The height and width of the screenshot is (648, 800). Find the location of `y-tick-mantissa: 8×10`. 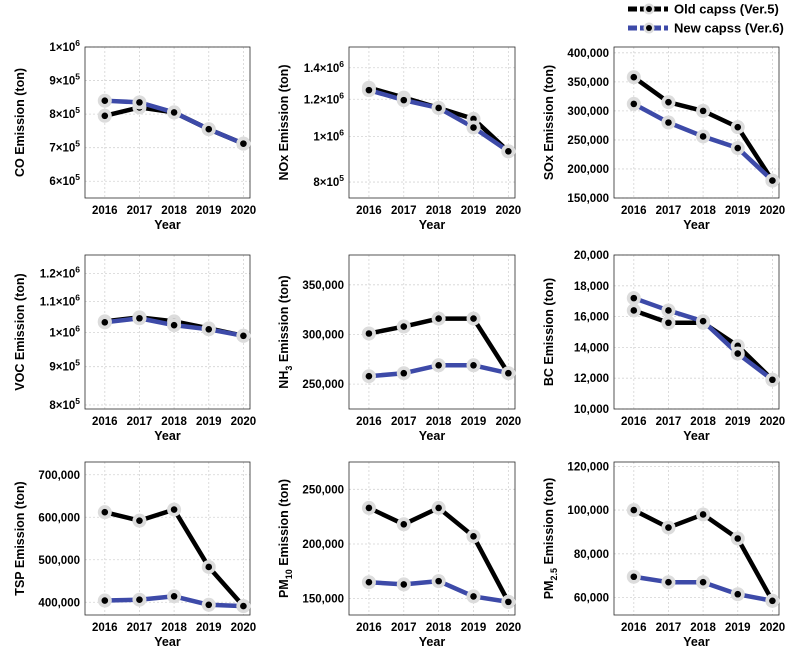

y-tick-mantissa: 8×10 is located at coordinates (62, 406).